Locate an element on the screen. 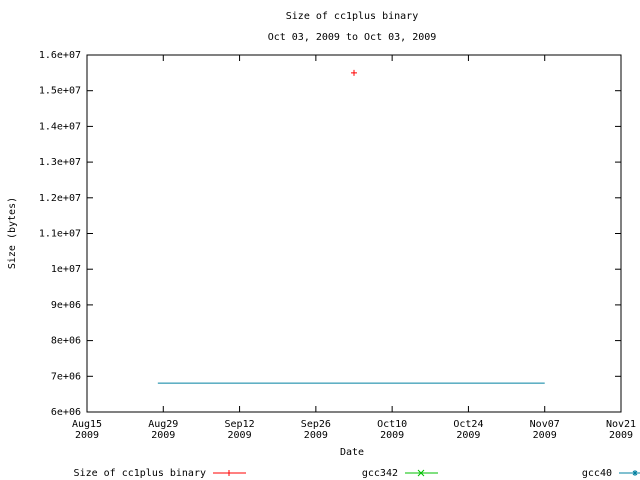 This screenshot has width=640, height=480. chart-title: Size of cc1plus binary is located at coordinates (352, 16).